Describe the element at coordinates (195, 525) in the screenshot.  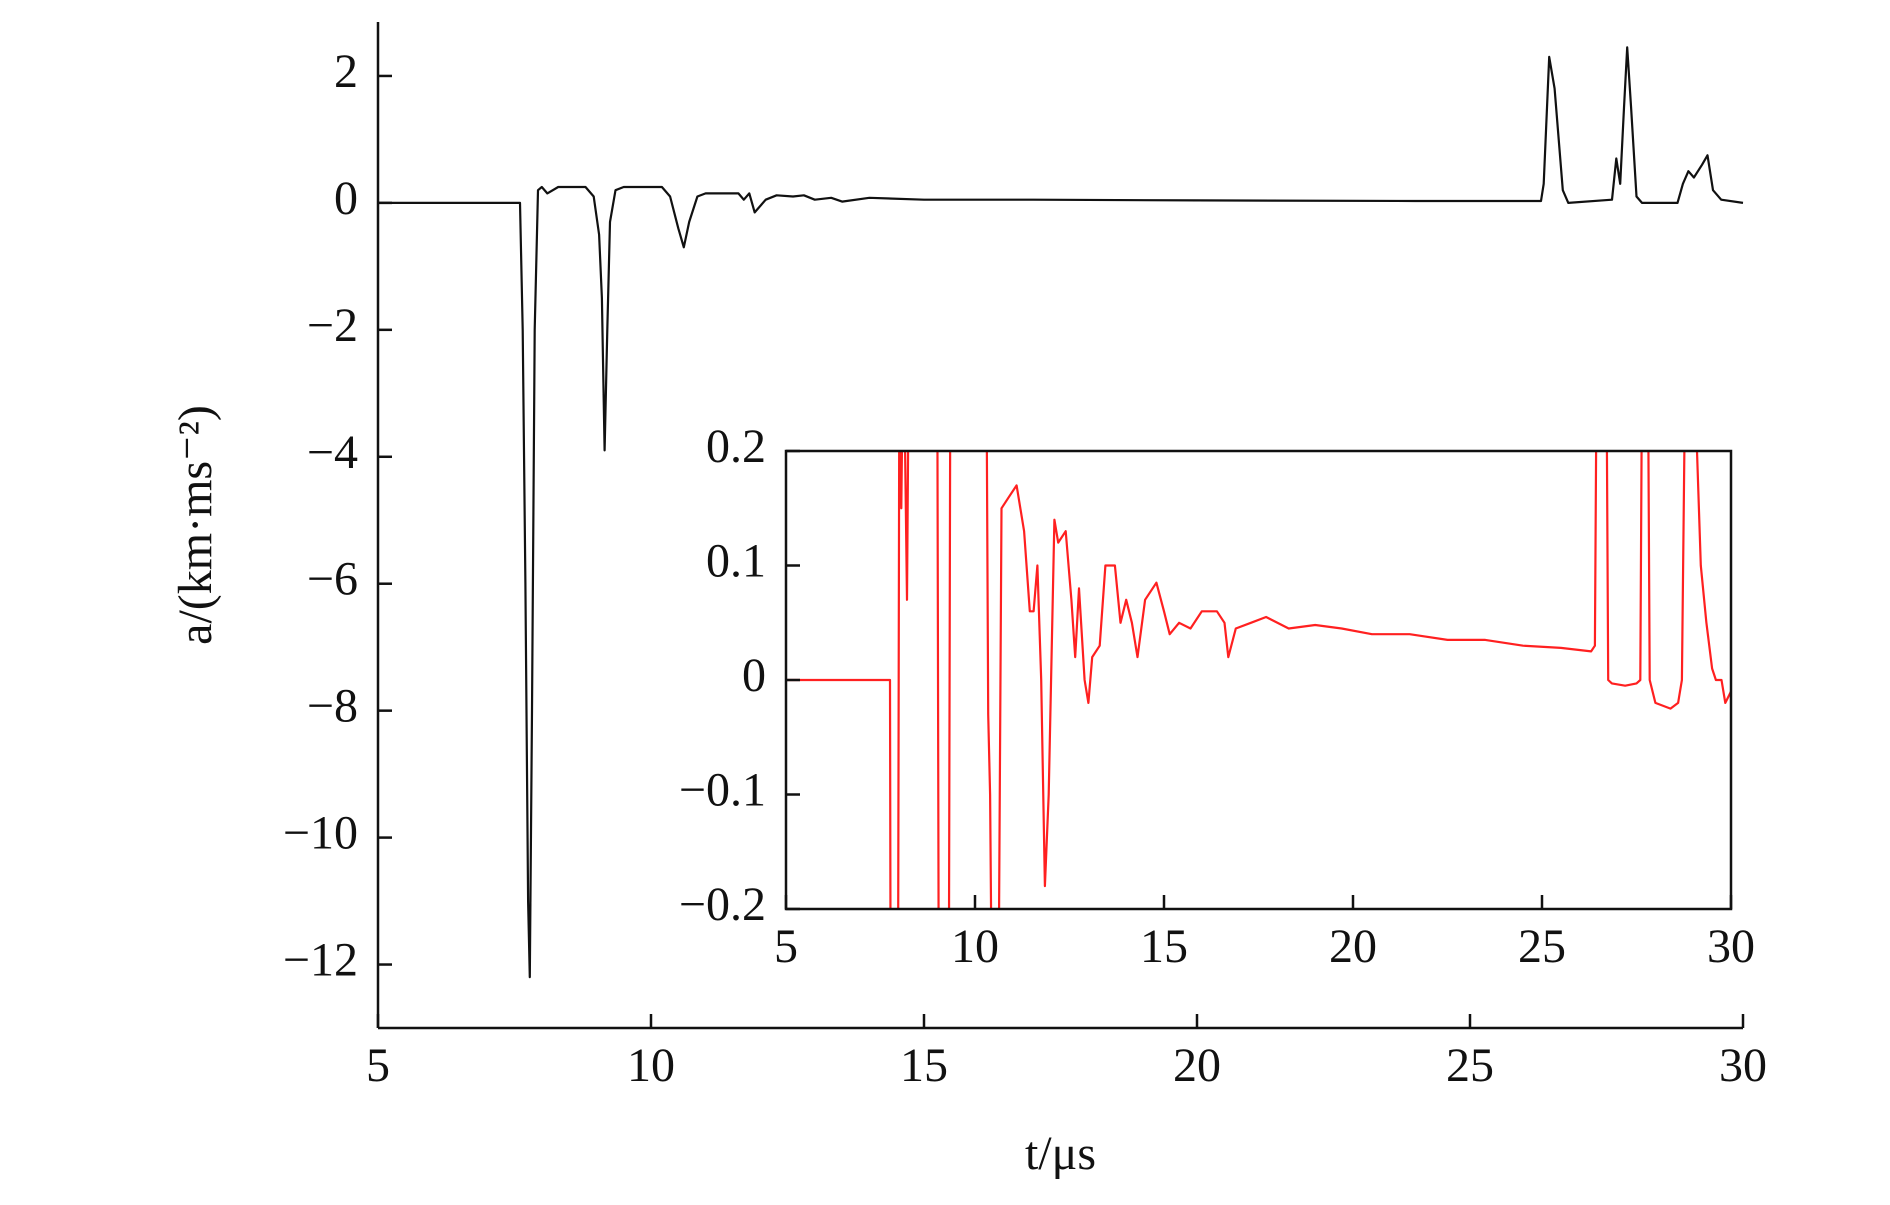
I see `y-axis-label: a/(km·ms⁻²)` at that location.